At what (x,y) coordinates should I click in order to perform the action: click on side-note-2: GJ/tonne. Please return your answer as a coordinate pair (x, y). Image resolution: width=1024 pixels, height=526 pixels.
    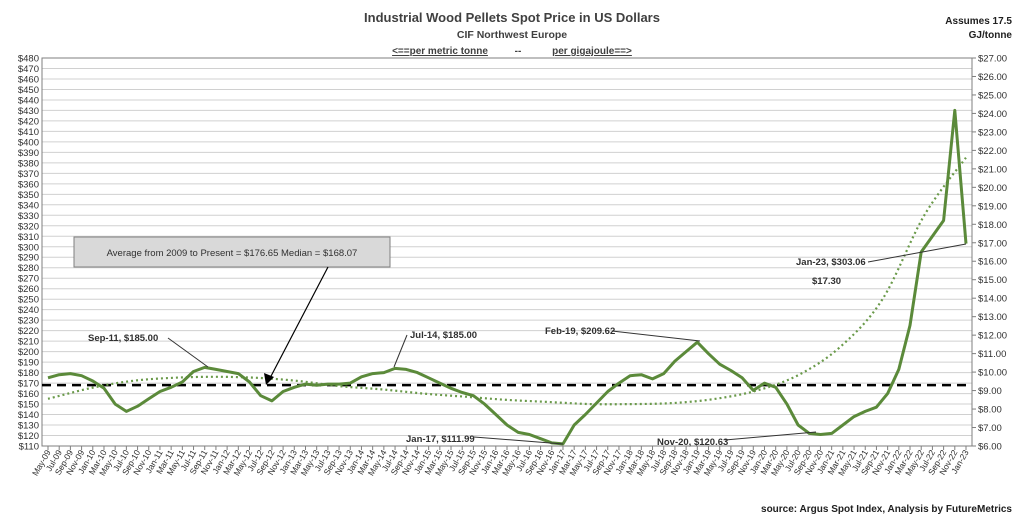
    Looking at the image, I should click on (991, 35).